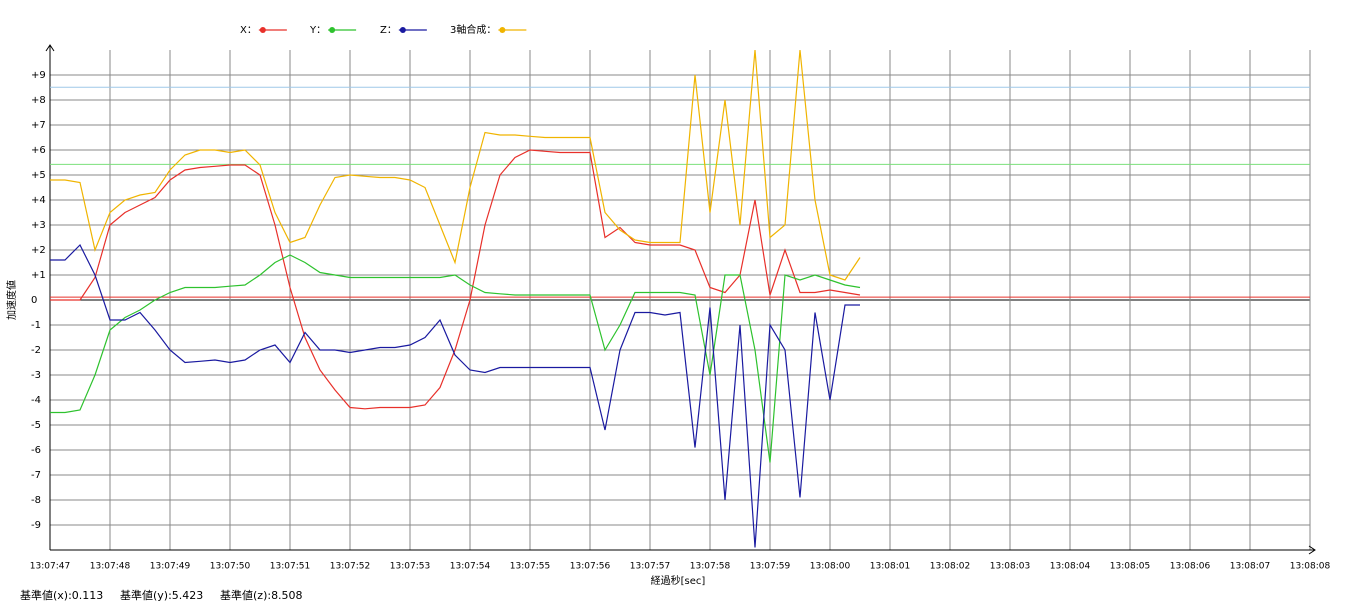 Image resolution: width=1350 pixels, height=610 pixels. What do you see at coordinates (650, 567) in the screenshot?
I see `x-tick-label: 13:07:57` at bounding box center [650, 567].